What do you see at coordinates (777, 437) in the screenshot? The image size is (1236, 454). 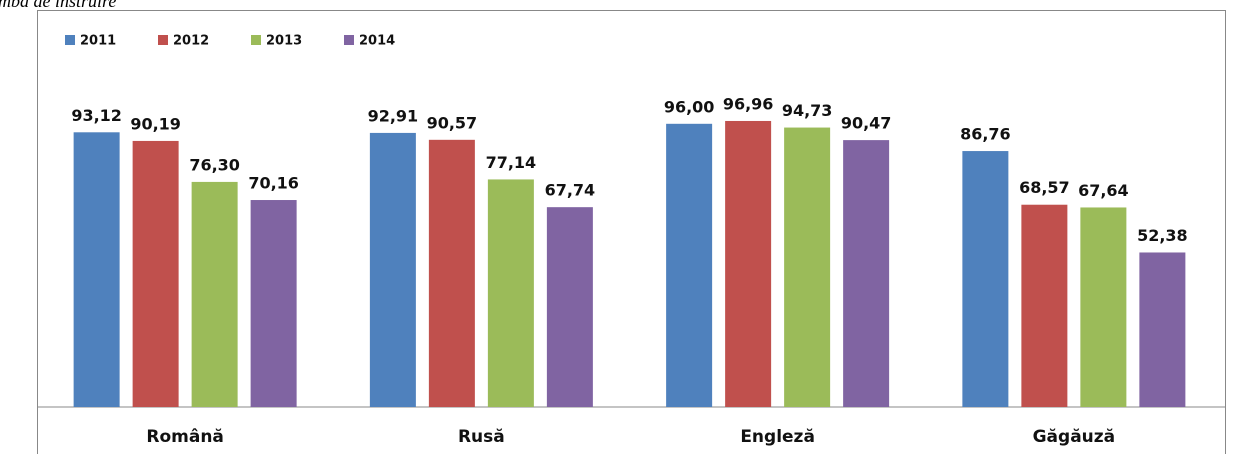 I see `x-tick-label: Engleză` at bounding box center [777, 437].